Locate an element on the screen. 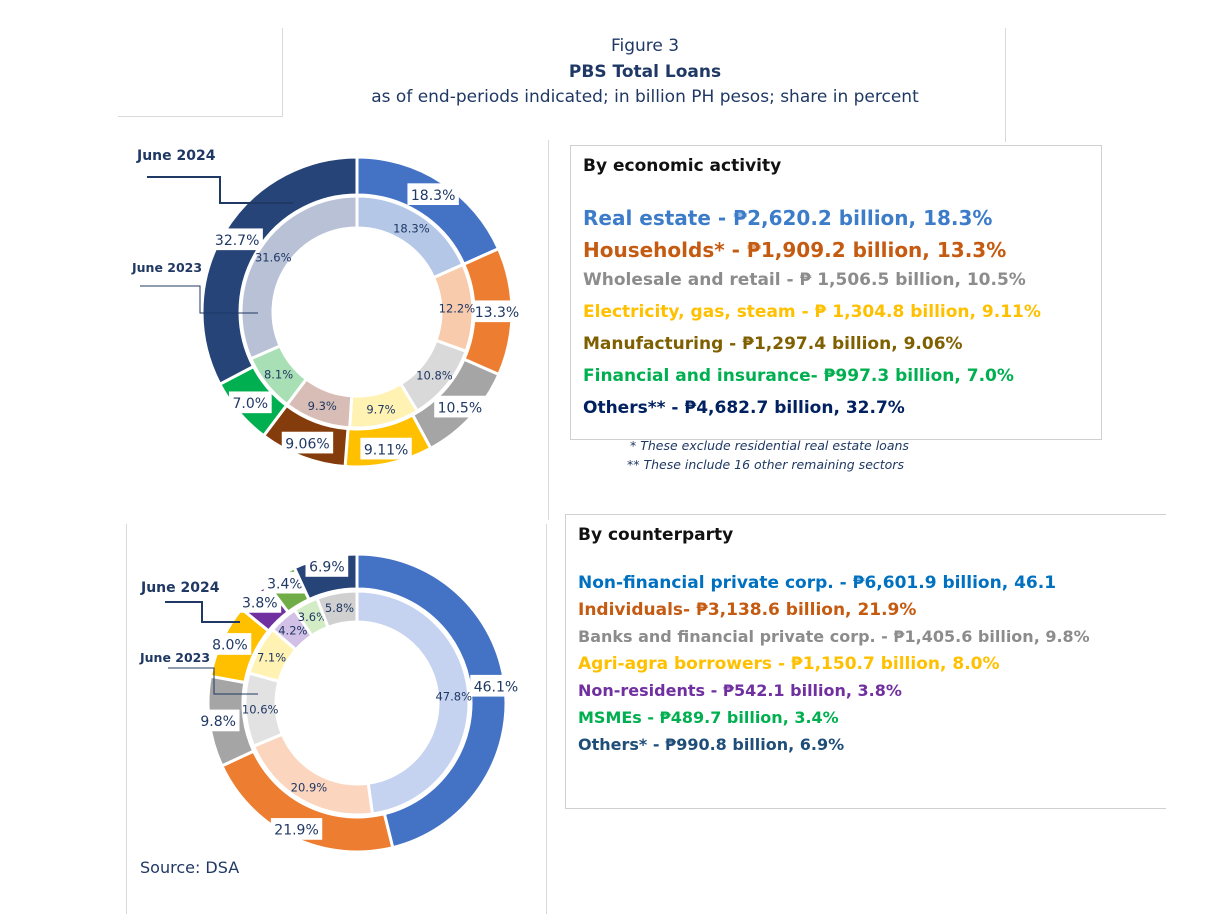  legend-heading: By economic activity is located at coordinates (682, 166).